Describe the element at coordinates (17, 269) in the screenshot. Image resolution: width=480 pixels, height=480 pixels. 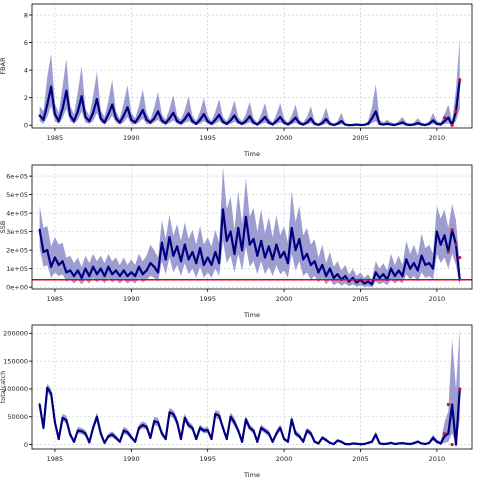
I see `y-tick-label: 1e+05` at that location.